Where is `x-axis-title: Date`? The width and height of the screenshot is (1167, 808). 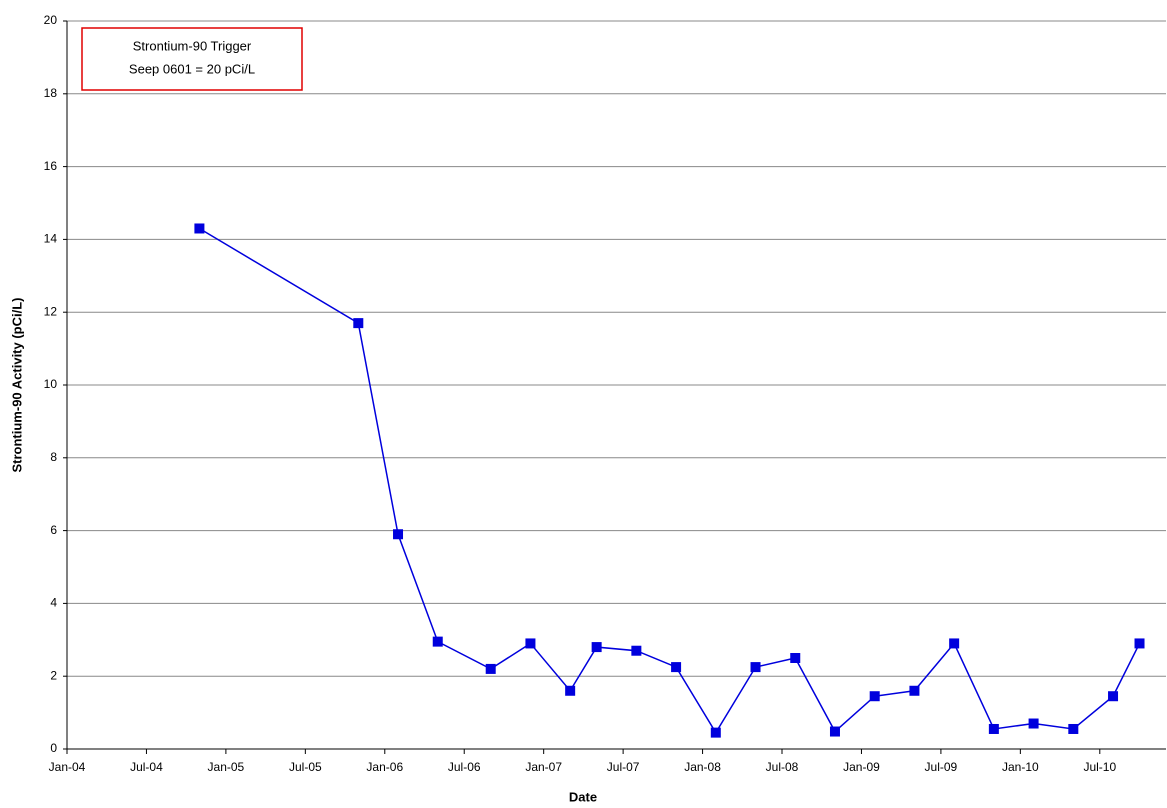
x-axis-title: Date is located at coordinates (583, 796).